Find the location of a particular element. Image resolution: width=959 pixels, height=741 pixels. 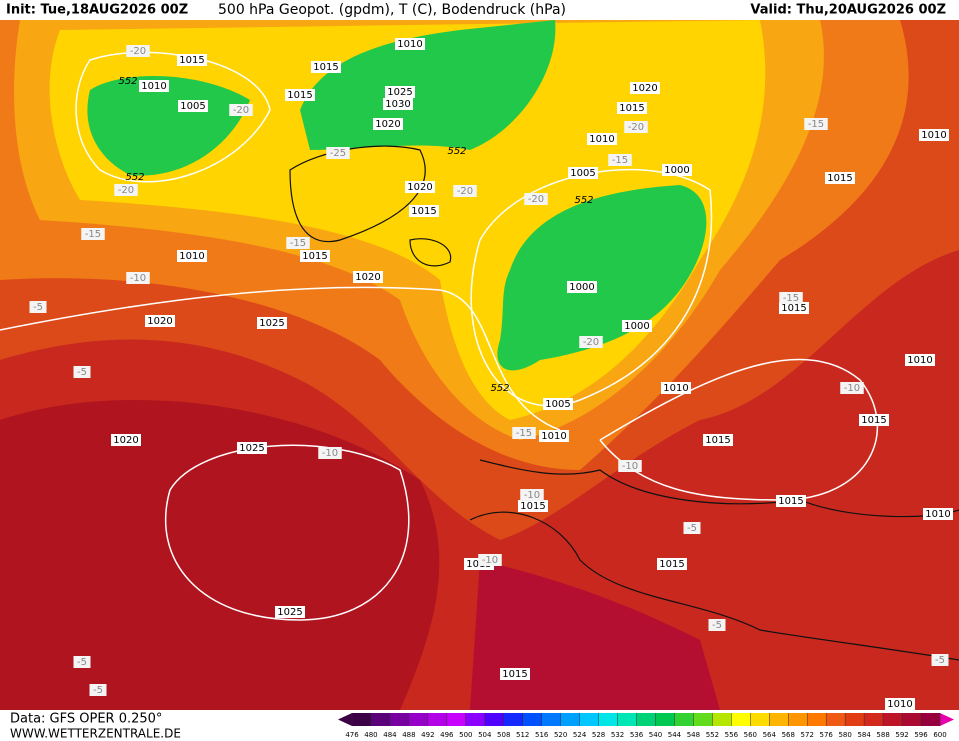

scale-tick-label: 484 is located at coordinates (390, 735).